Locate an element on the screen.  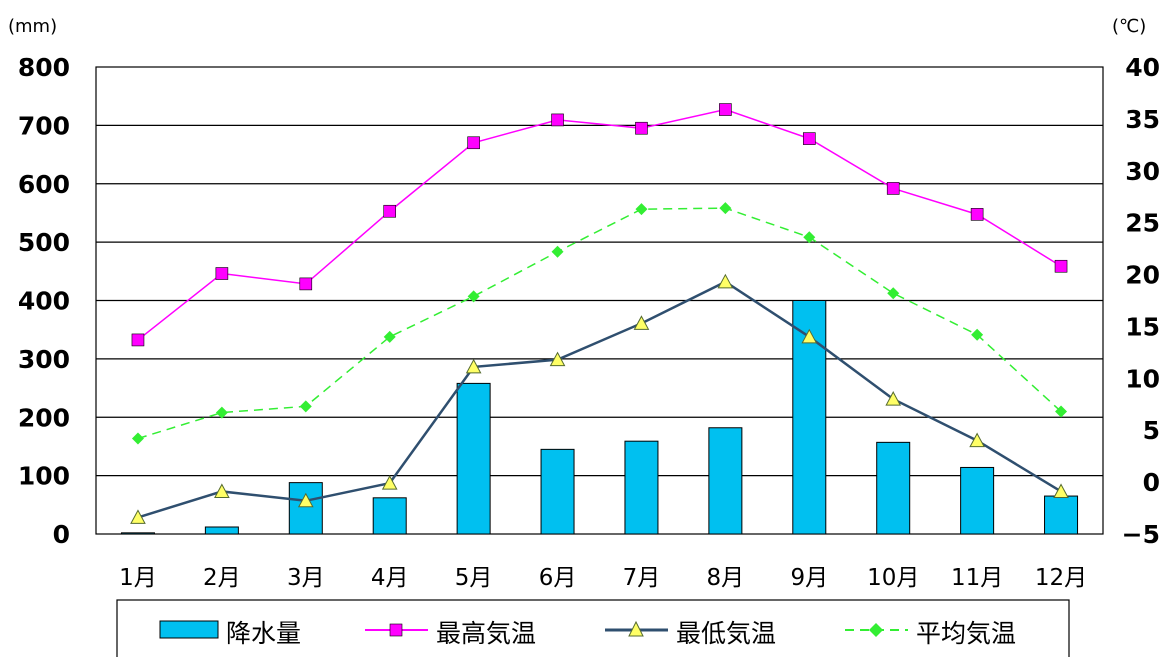
right-tick-label: 20 is located at coordinates (1142, 275).